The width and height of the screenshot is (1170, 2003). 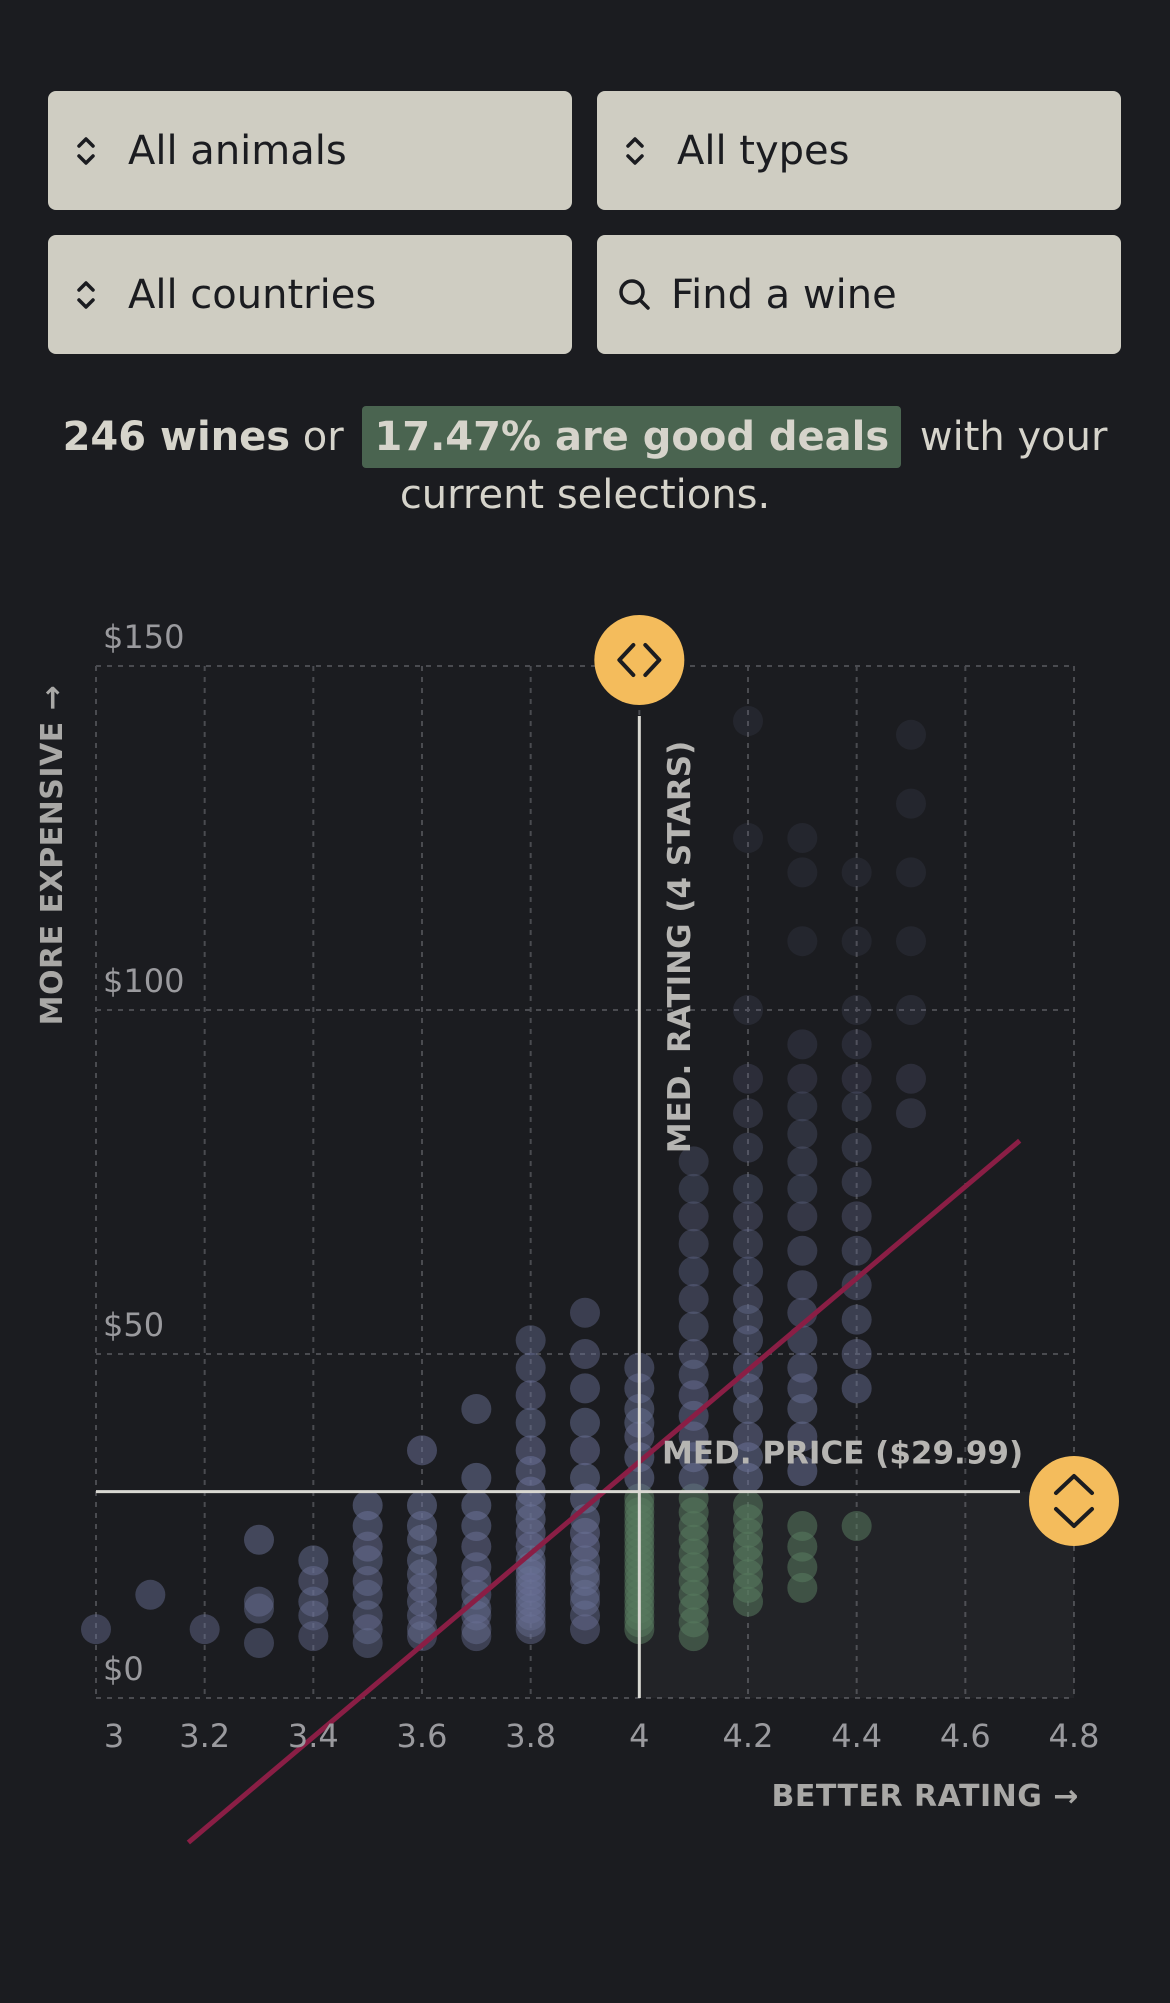 I want to click on country-filter-label: All countries, so click(x=252, y=294).